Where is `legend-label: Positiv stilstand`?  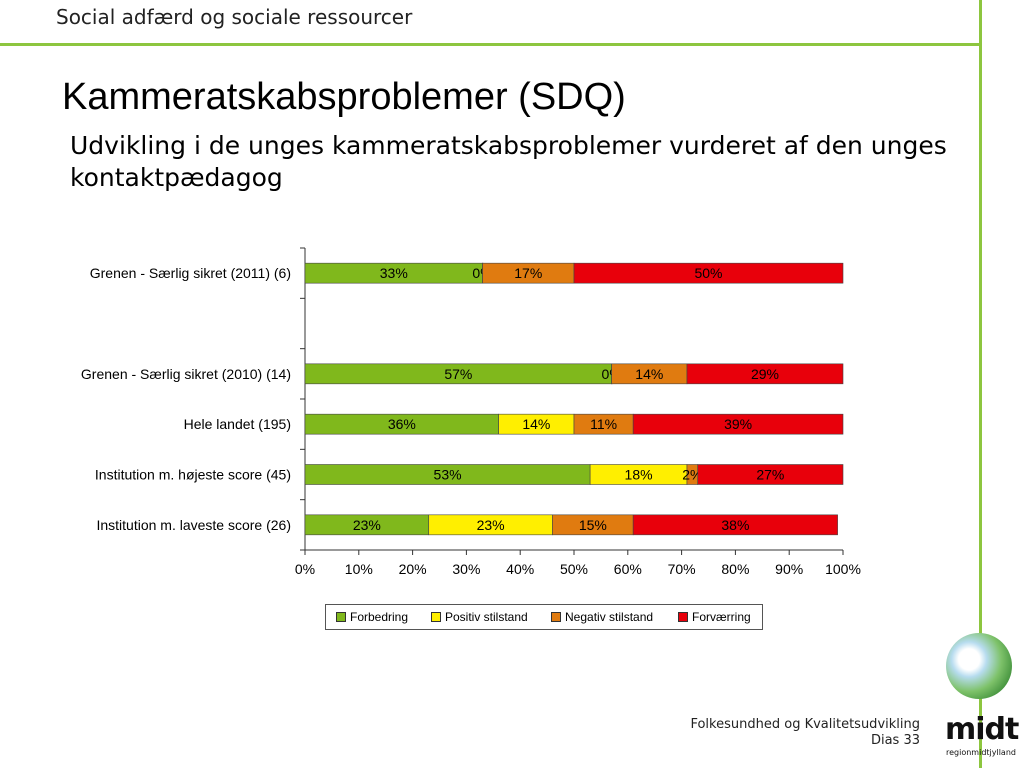 legend-label: Positiv stilstand is located at coordinates (486, 617).